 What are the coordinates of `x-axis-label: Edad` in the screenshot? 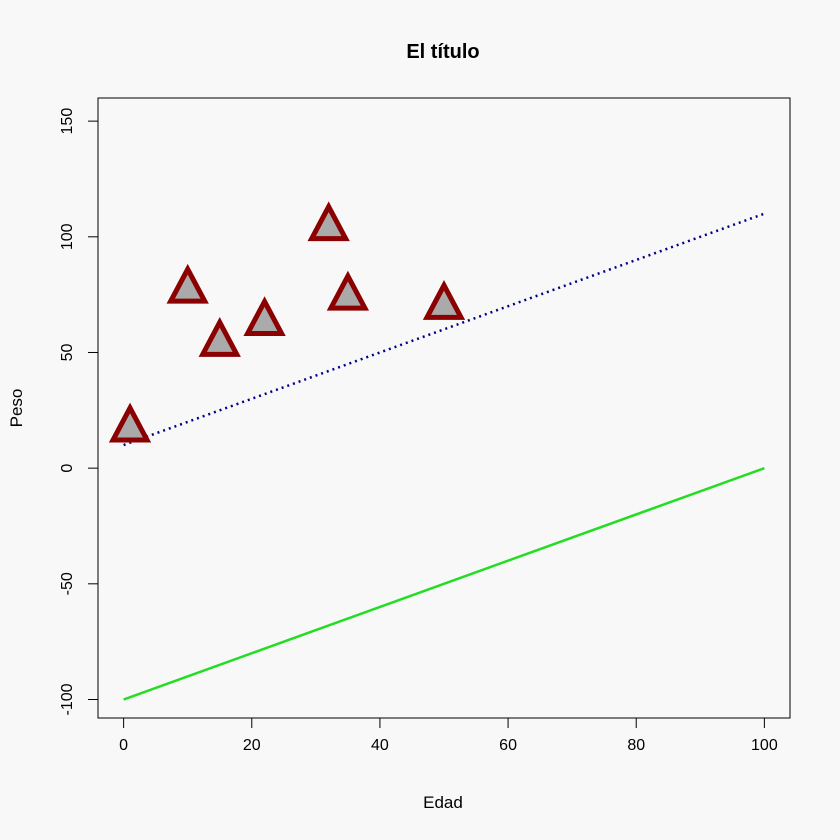 It's located at (443, 802).